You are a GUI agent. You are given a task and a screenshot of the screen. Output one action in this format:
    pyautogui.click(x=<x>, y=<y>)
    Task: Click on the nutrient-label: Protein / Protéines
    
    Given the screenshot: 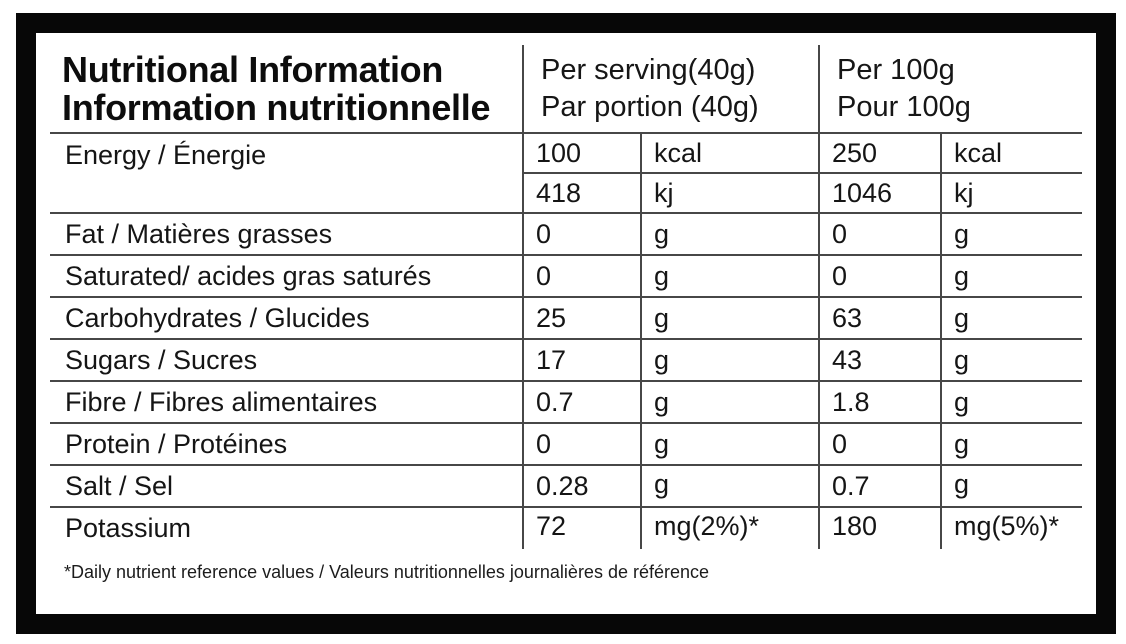 What is the action you would take?
    pyautogui.click(x=286, y=444)
    